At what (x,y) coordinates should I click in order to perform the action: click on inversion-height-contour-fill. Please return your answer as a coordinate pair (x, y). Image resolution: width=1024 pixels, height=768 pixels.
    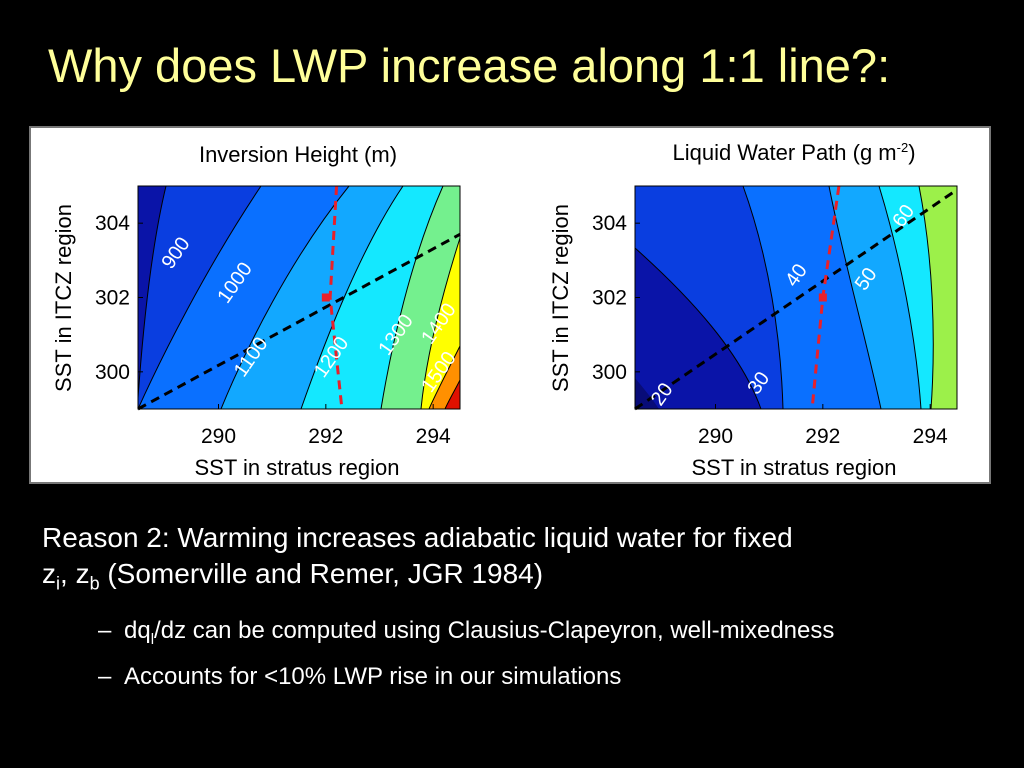
    Looking at the image, I should click on (299, 297).